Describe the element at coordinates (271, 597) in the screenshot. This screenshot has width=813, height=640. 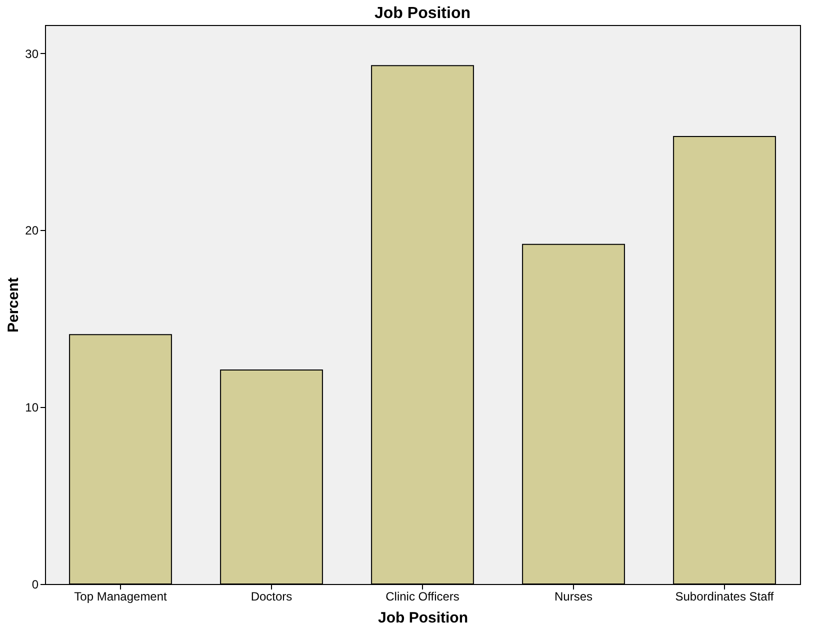
I see `x-tick-label: Doctors` at that location.